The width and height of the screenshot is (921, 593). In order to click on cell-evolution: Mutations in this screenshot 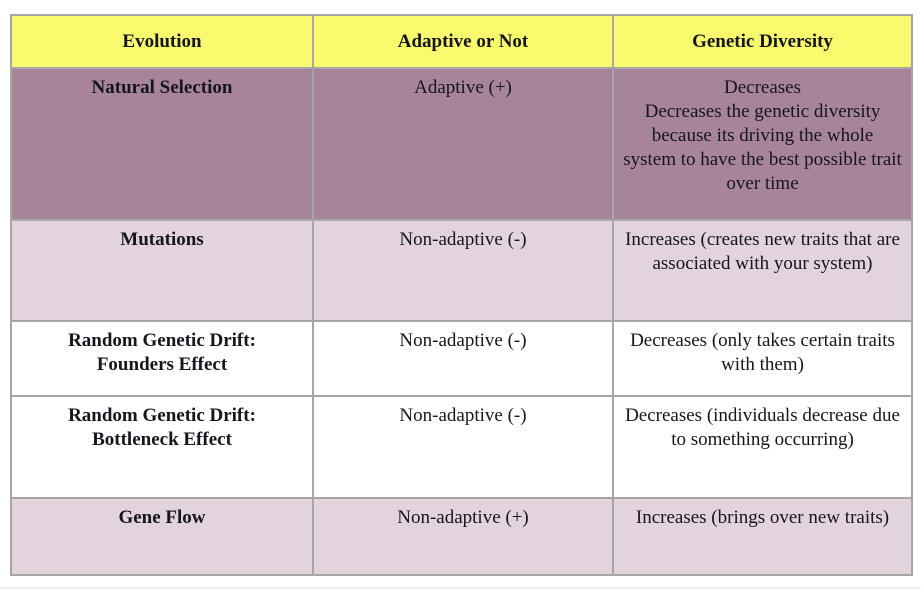, I will do `click(162, 270)`.